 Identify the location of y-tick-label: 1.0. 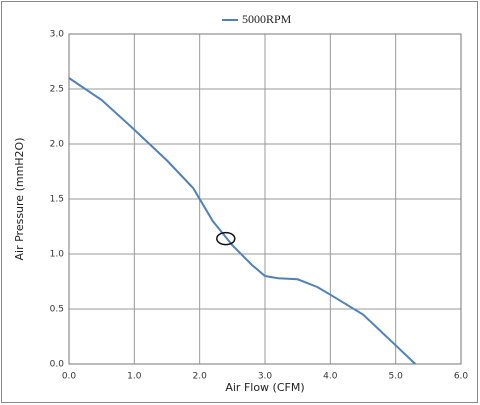
(57, 255).